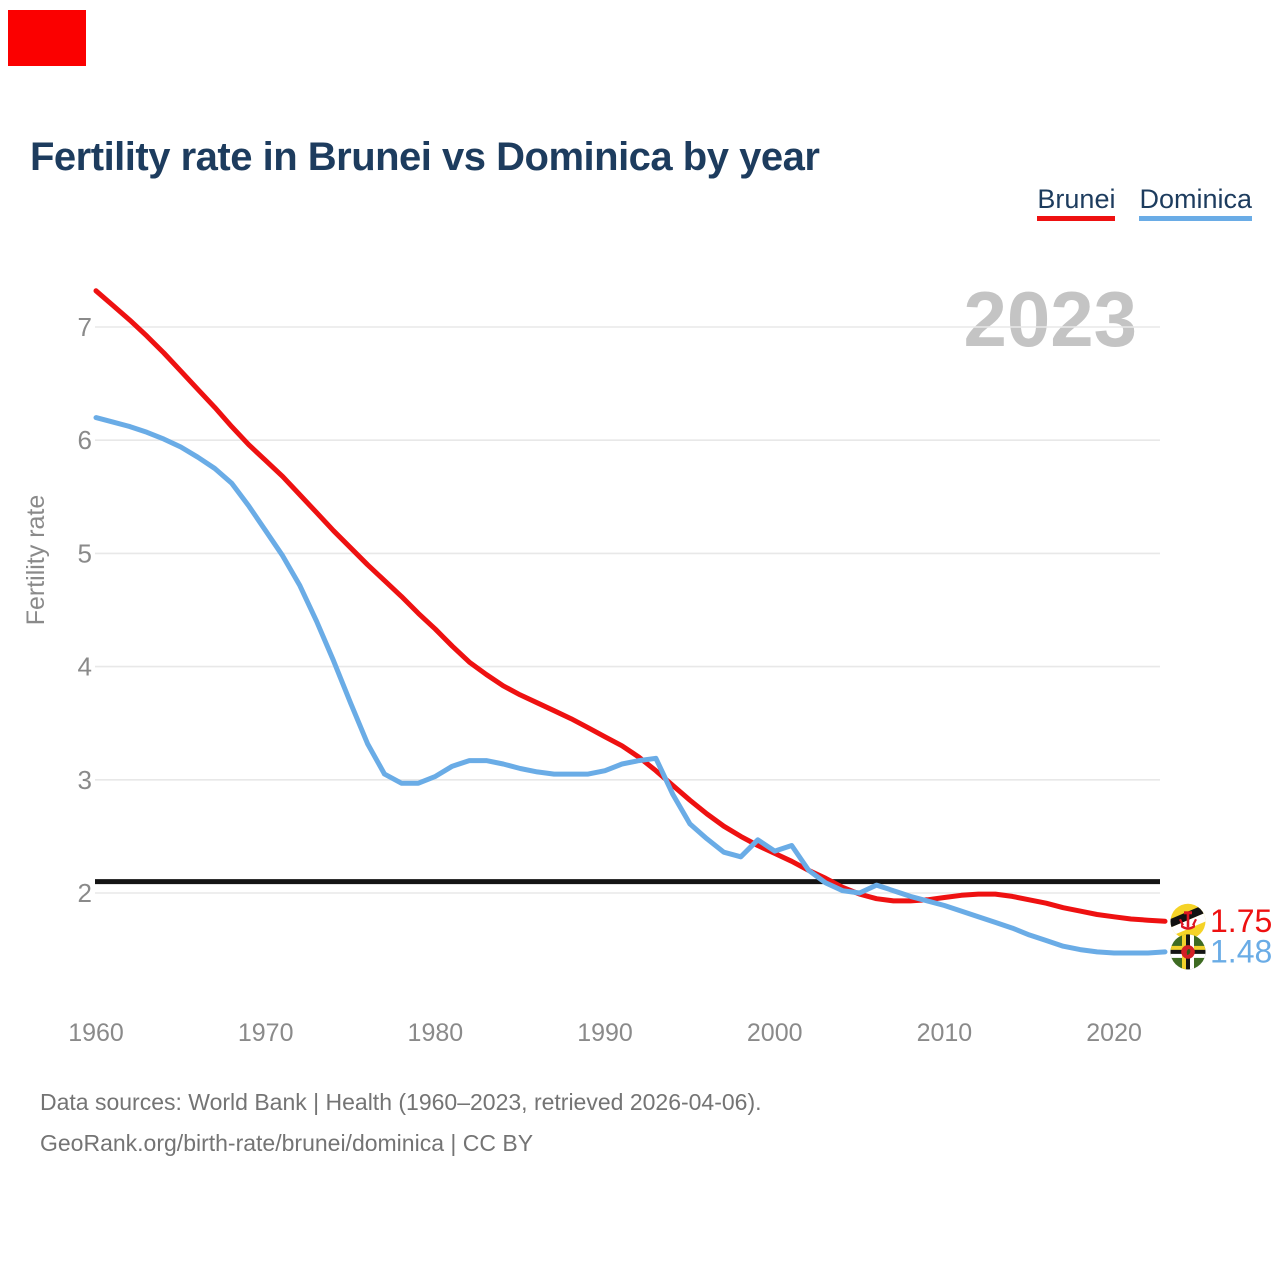 This screenshot has height=1280, width=1280. What do you see at coordinates (36, 560) in the screenshot?
I see `y-axis-title: Fertility rate` at bounding box center [36, 560].